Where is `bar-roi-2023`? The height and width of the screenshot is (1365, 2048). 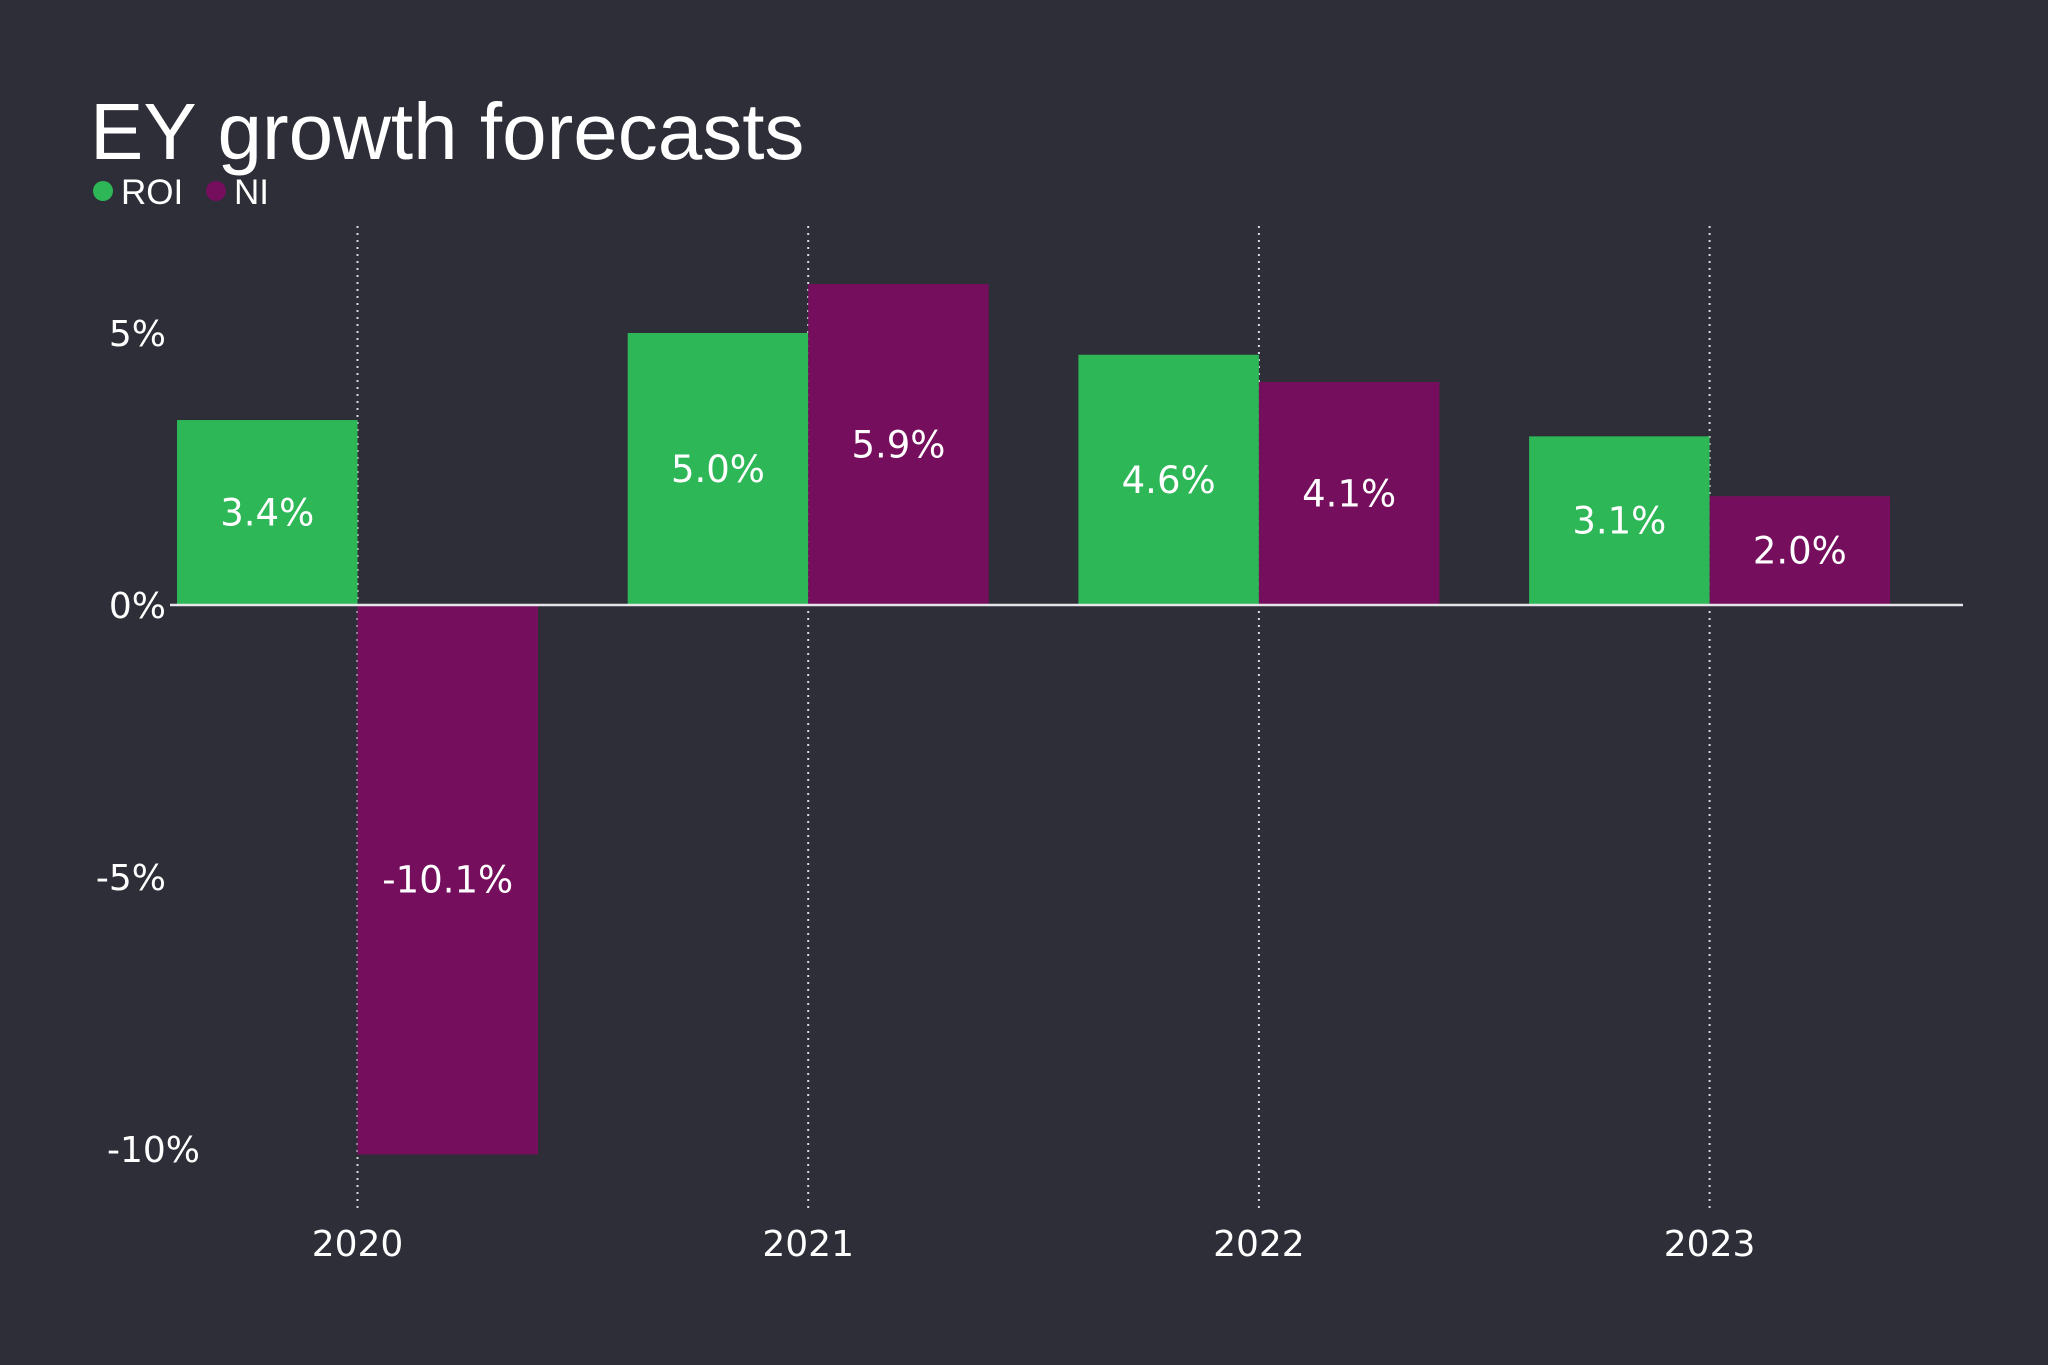
bar-roi-2023 is located at coordinates (1619, 520).